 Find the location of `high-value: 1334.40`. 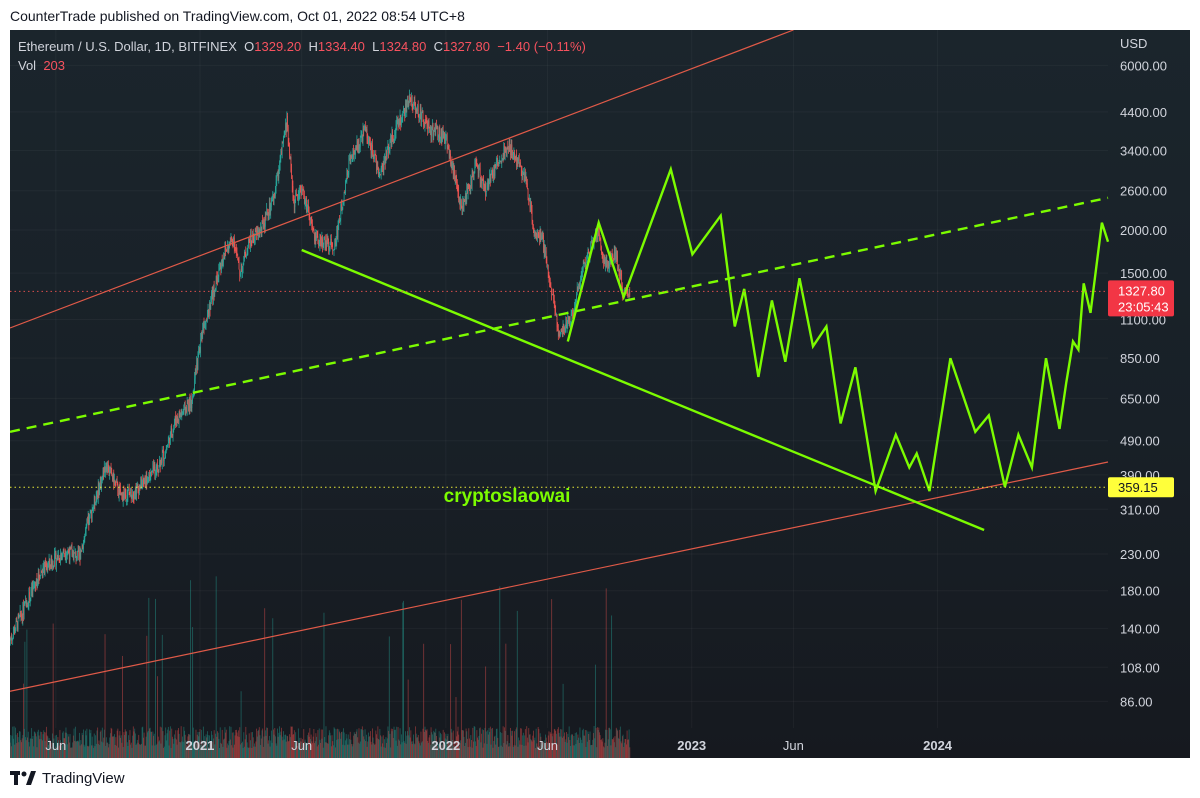

high-value: 1334.40 is located at coordinates (341, 46).